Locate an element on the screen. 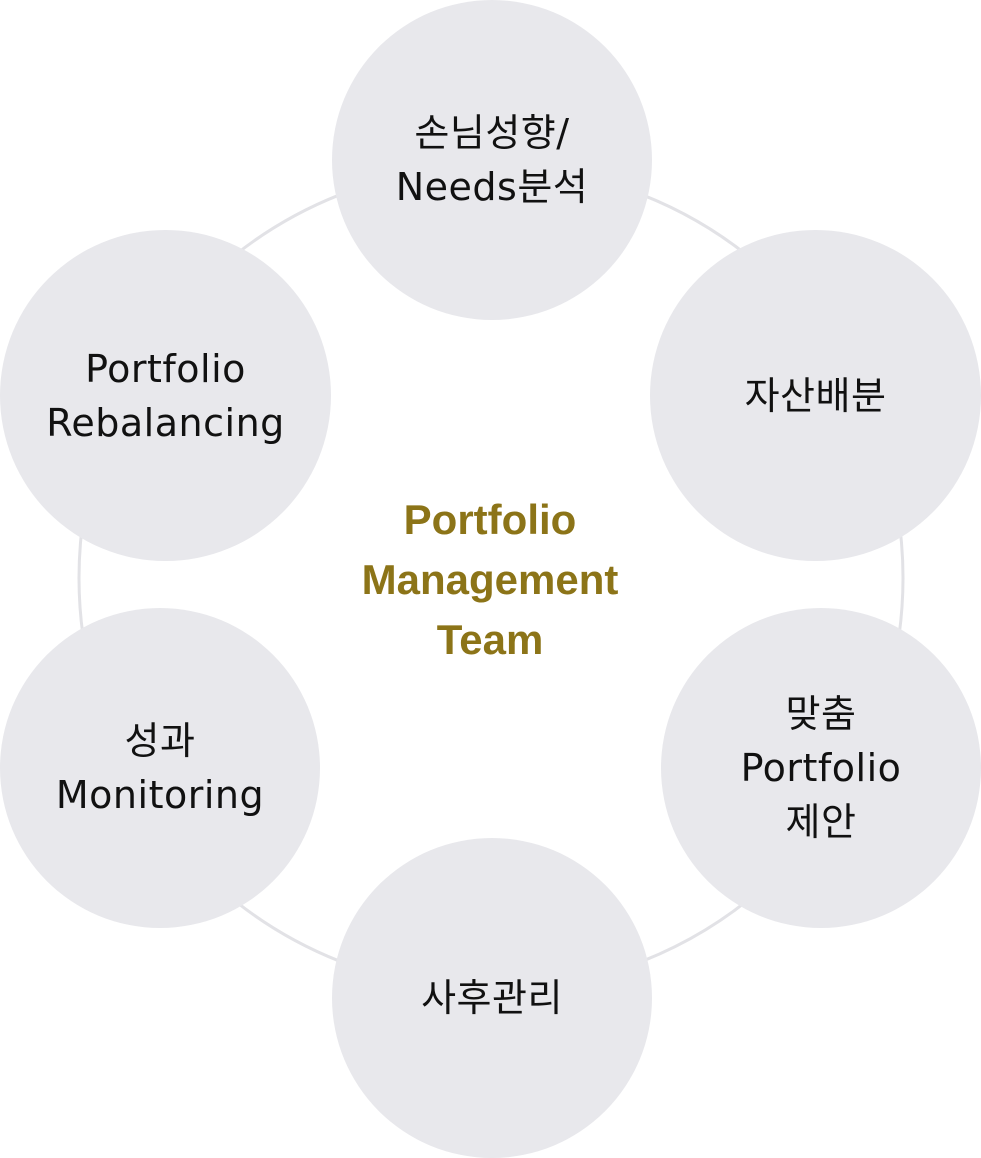 The width and height of the screenshot is (981, 1158). node-portfolio-rebalancing-label: Portfolio Rebalancing is located at coordinates (165, 395).